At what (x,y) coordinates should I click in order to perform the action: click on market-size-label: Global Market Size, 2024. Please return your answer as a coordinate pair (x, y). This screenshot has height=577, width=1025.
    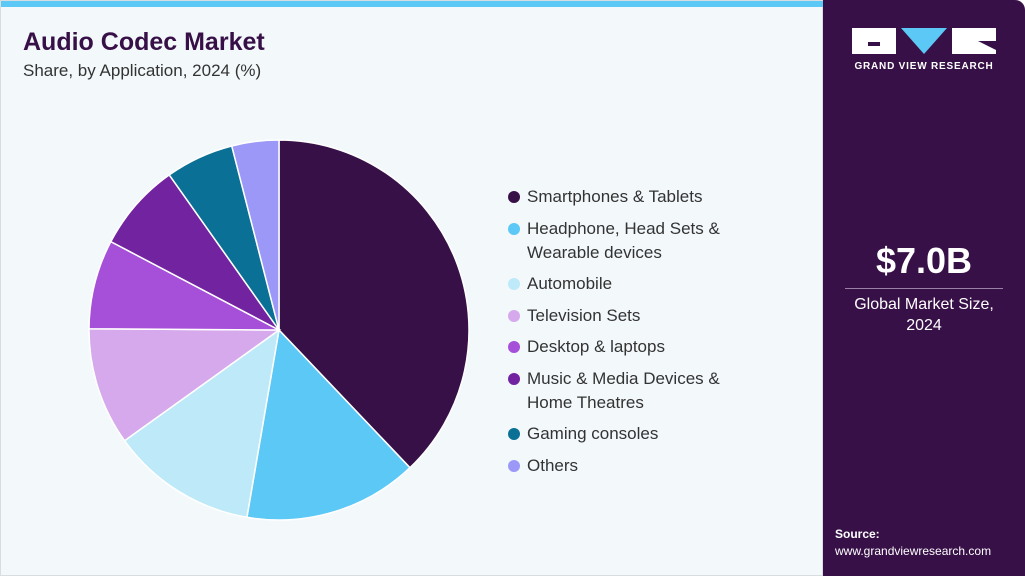
    Looking at the image, I should click on (924, 315).